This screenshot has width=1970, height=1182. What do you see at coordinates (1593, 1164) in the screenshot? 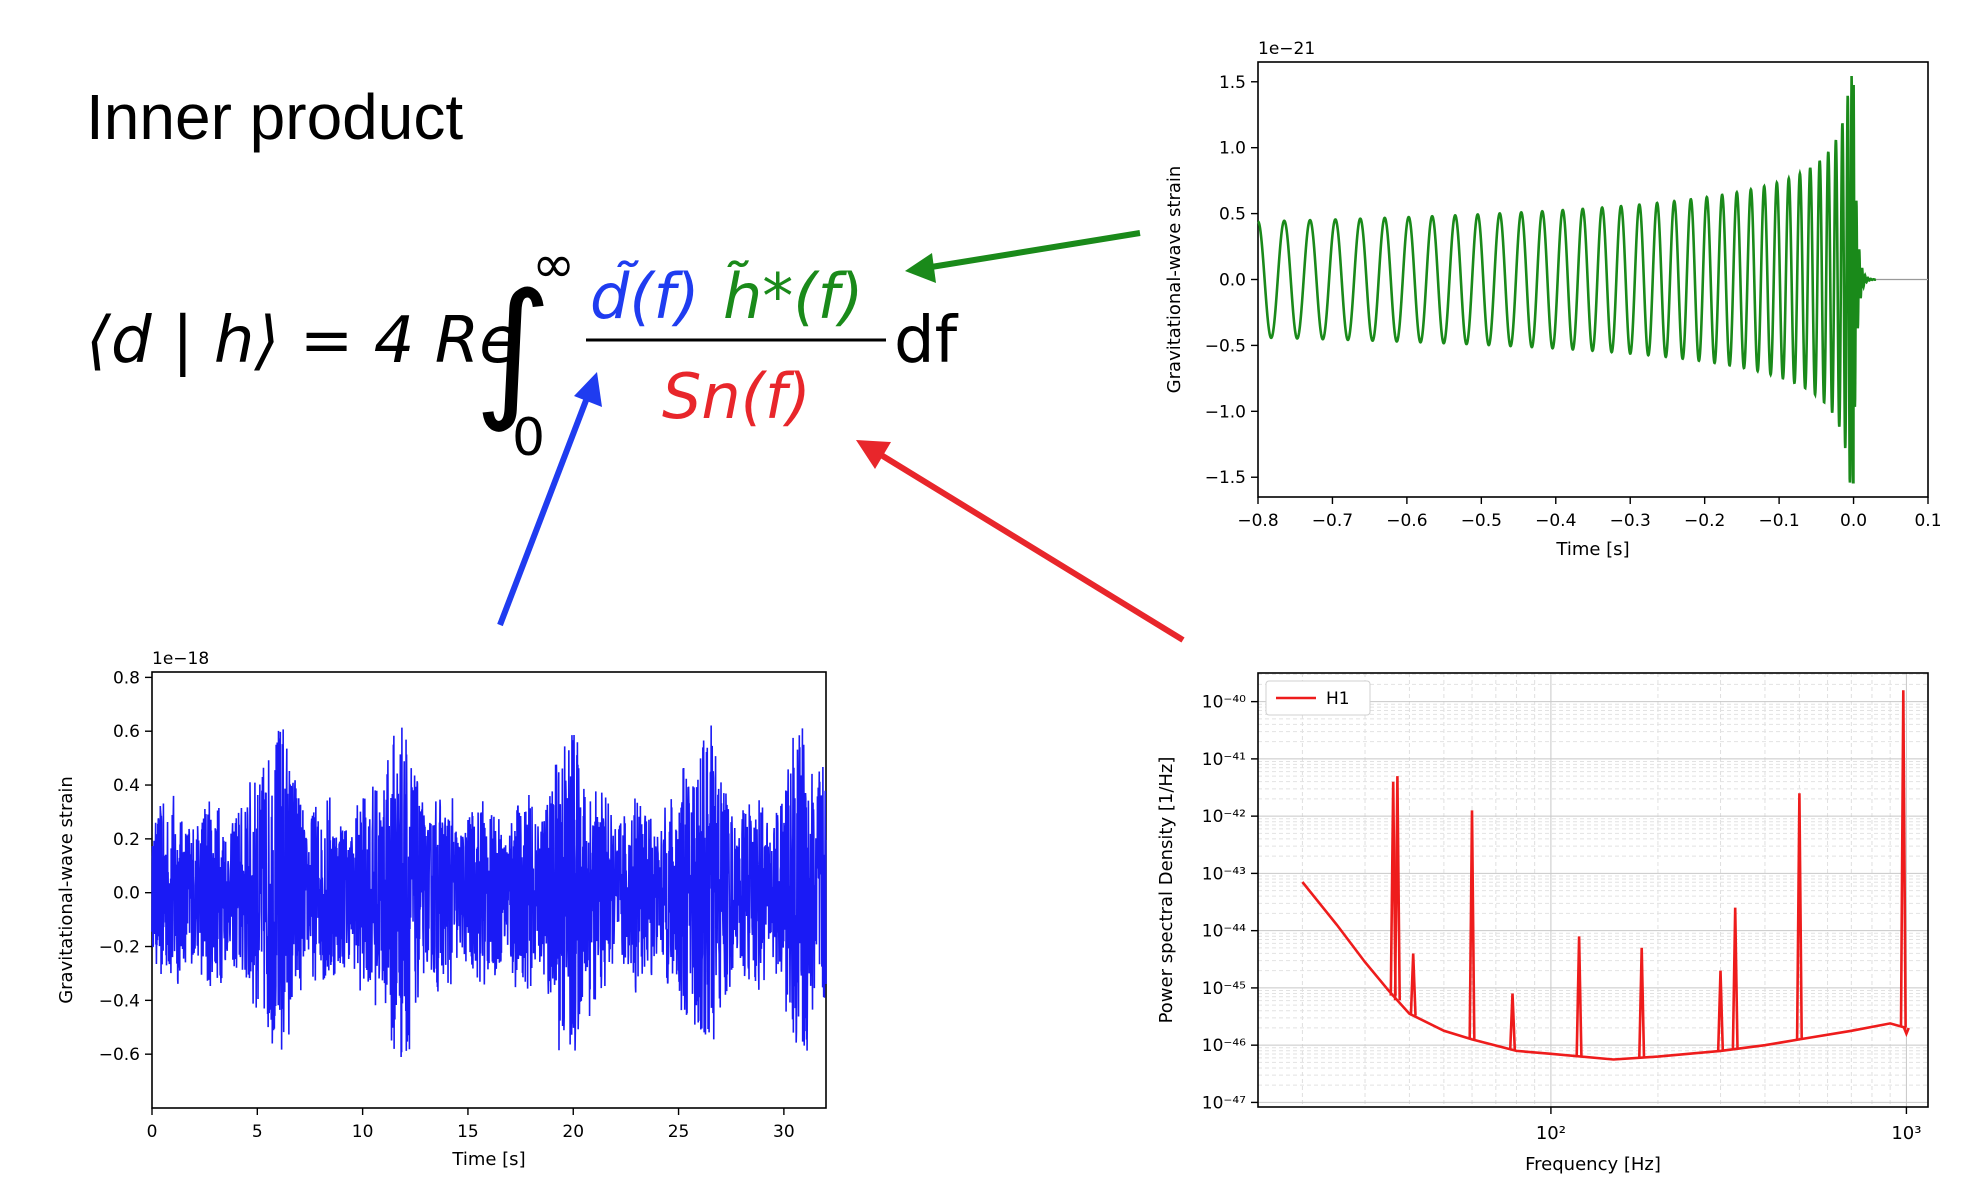
I see `x-axis-label: Frequency [Hz]` at bounding box center [1593, 1164].